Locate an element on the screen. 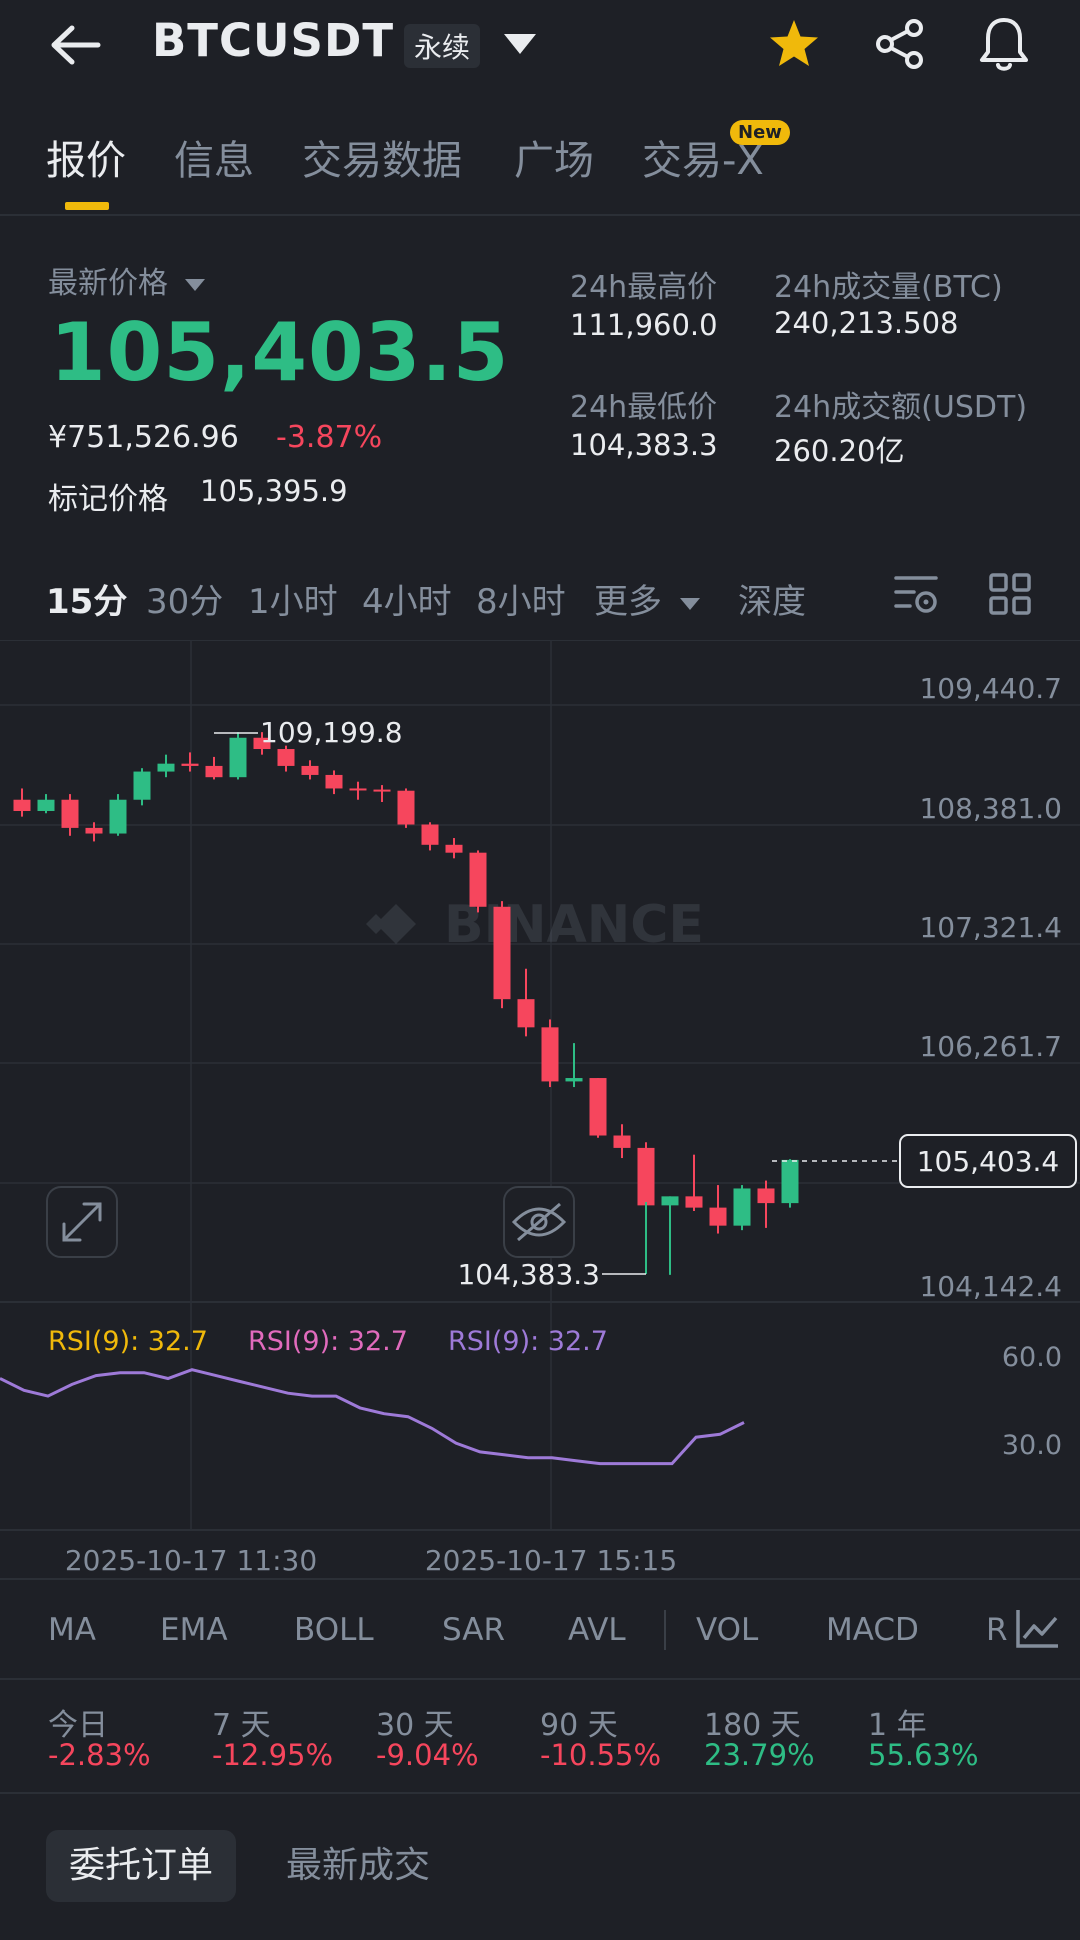 Image resolution: width=1080 pixels, height=1940 pixels. indicator-vol: VOL is located at coordinates (727, 1630).